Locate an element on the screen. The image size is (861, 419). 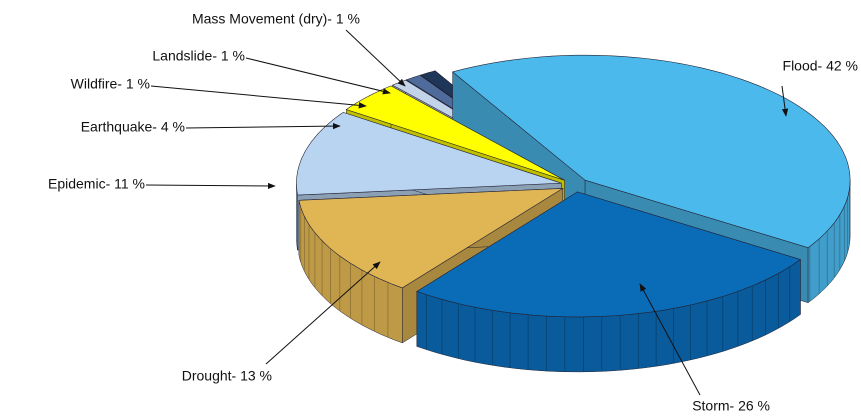
slice-label: Wildfire- 1 % is located at coordinates (110, 84).